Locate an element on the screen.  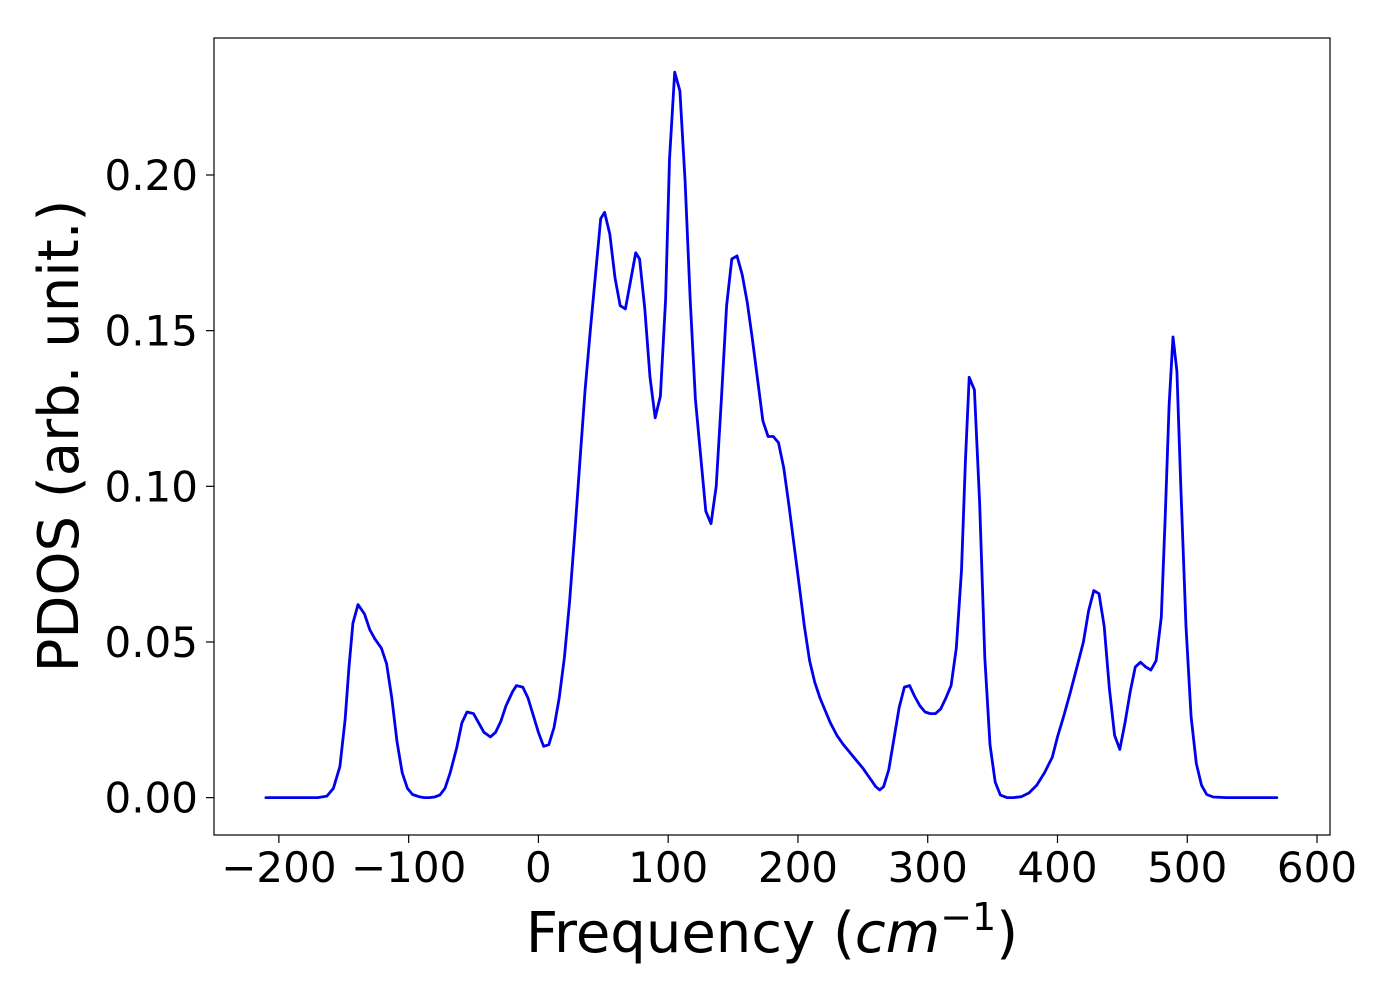
x-tick-label: 600 is located at coordinates (1317, 867).